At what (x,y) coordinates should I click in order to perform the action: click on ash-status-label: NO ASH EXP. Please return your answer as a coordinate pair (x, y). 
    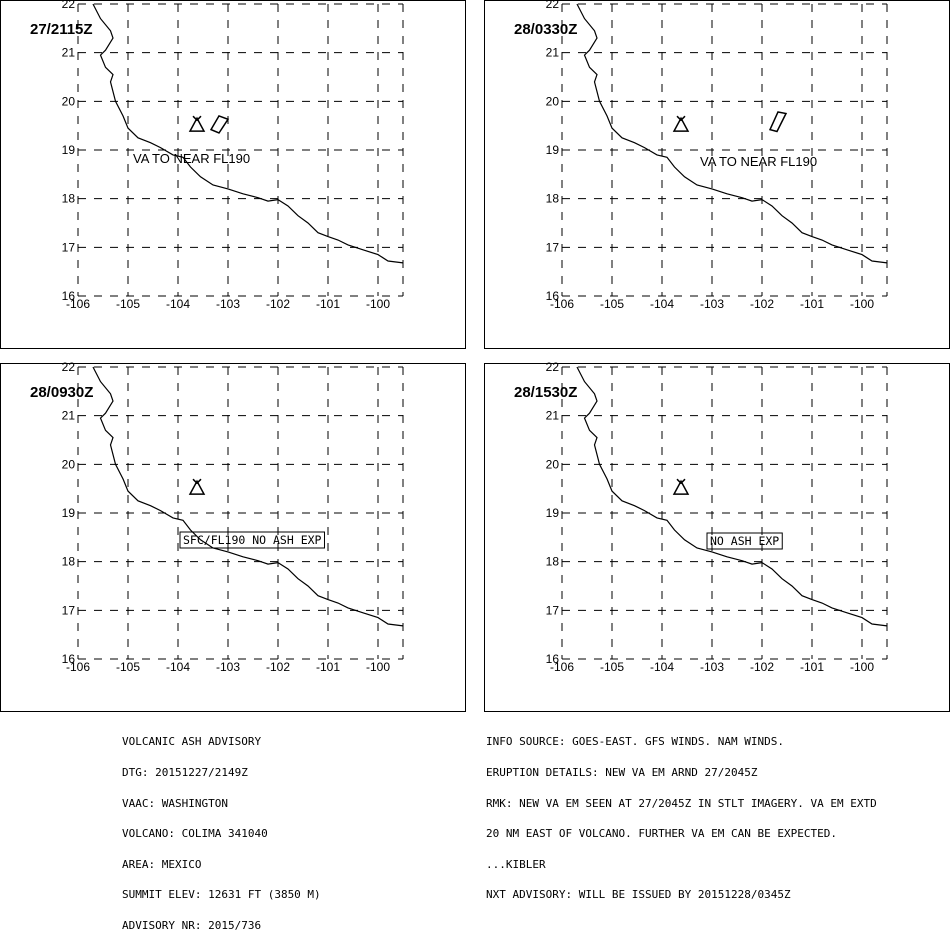
    Looking at the image, I should click on (744, 541).